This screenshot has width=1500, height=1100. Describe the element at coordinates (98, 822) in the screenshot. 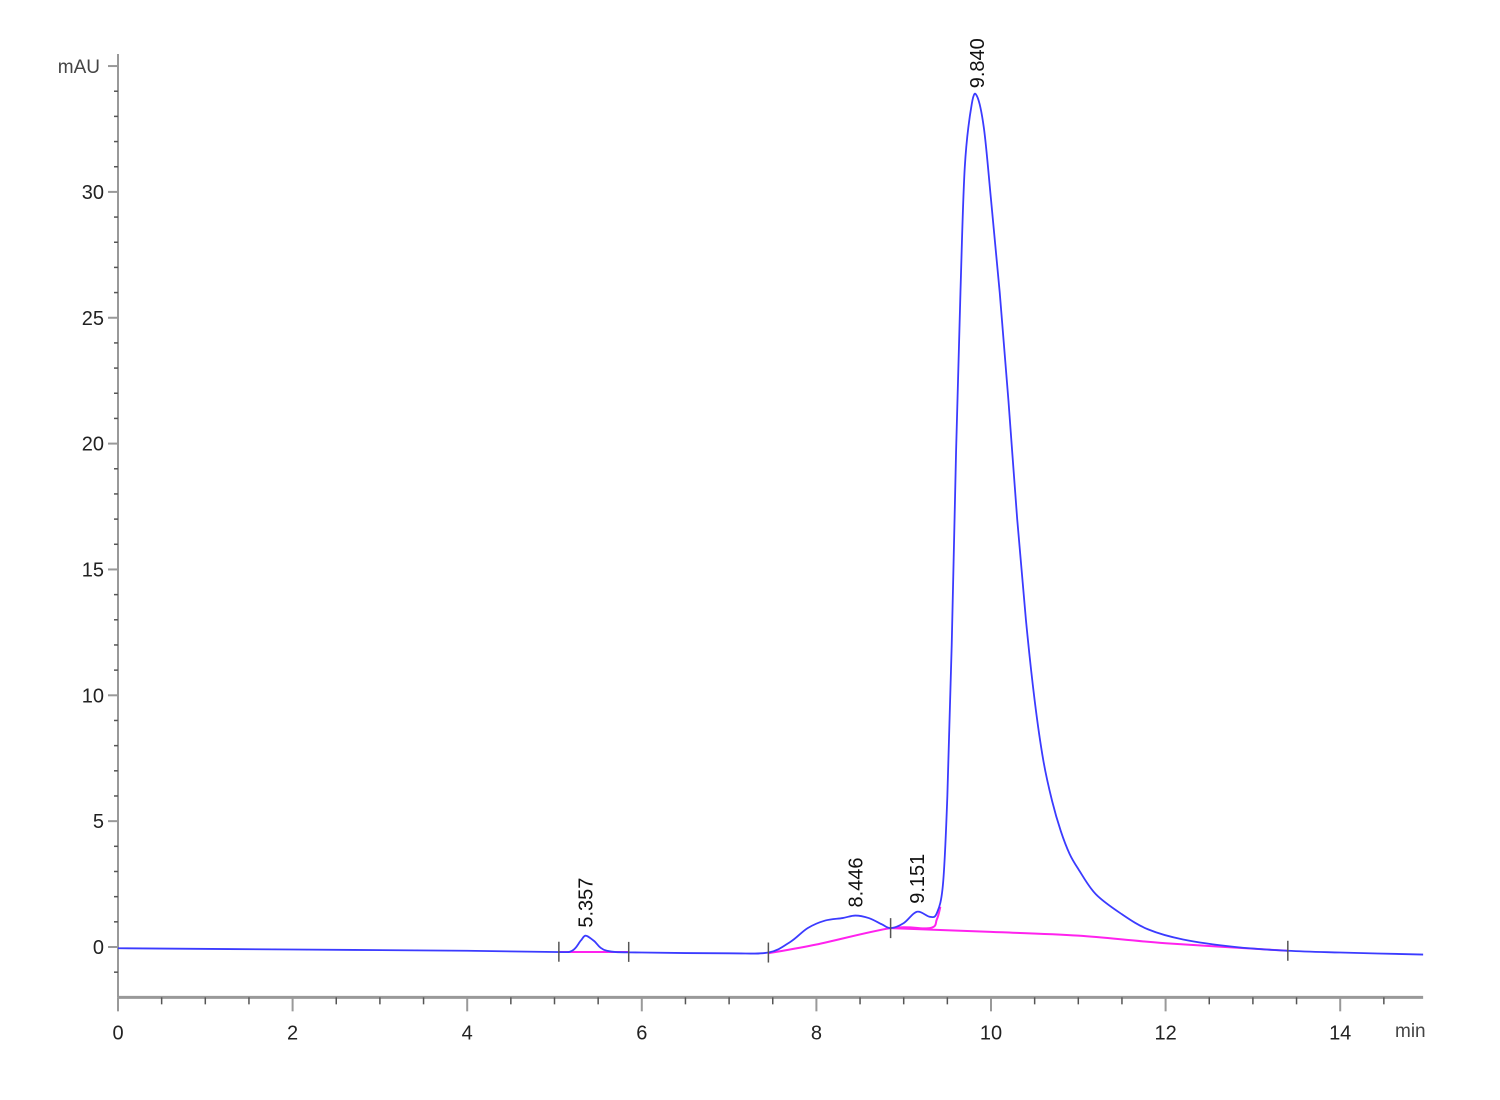

I see `y-tick-label: 5` at that location.